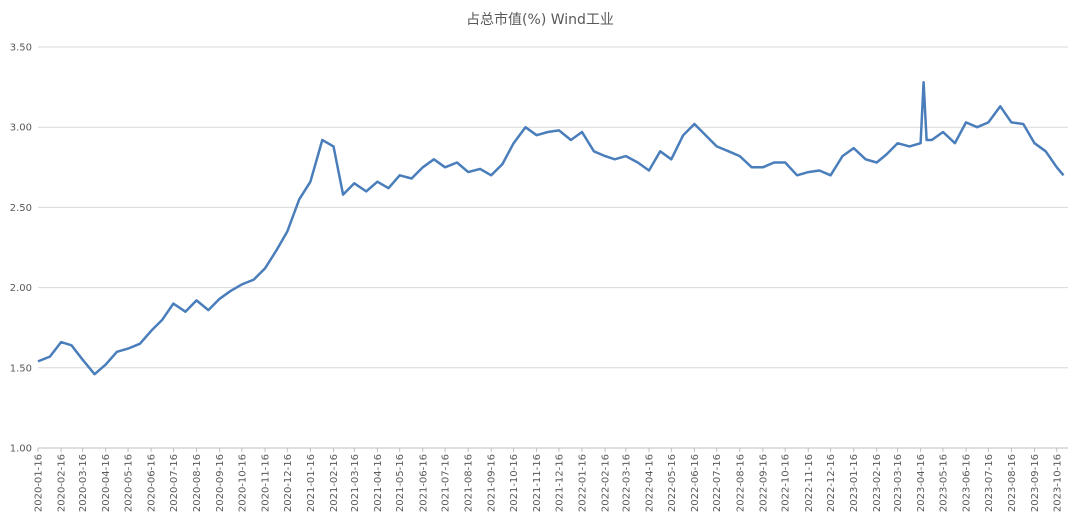  Describe the element at coordinates (174, 483) in the screenshot. I see `x-tick-label: 2020-07-16` at that location.